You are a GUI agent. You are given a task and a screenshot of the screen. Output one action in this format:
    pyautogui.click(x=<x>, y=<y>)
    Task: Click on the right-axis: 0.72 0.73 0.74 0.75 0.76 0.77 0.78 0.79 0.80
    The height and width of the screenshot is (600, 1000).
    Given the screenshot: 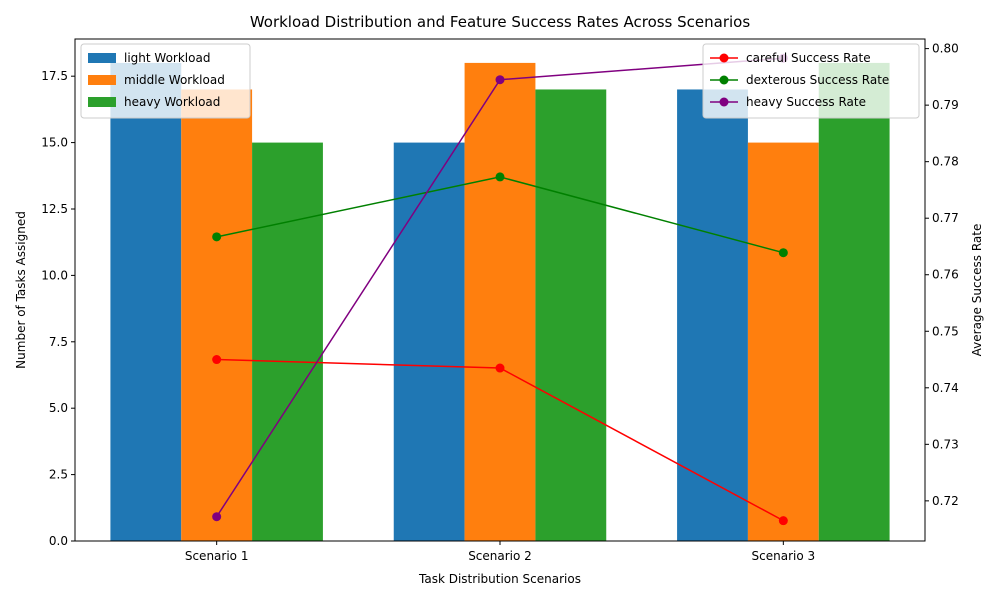 What is the action you would take?
    pyautogui.click(x=942, y=275)
    